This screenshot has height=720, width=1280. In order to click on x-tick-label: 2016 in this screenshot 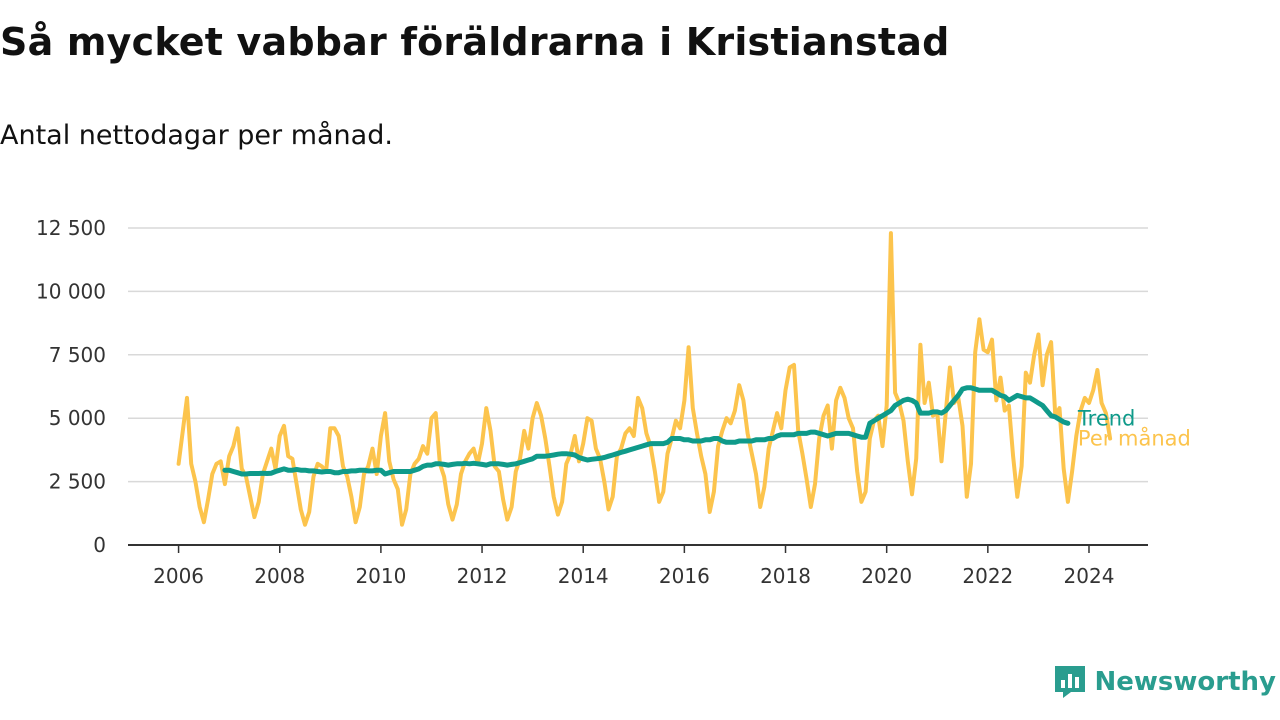, I will do `click(684, 576)`.